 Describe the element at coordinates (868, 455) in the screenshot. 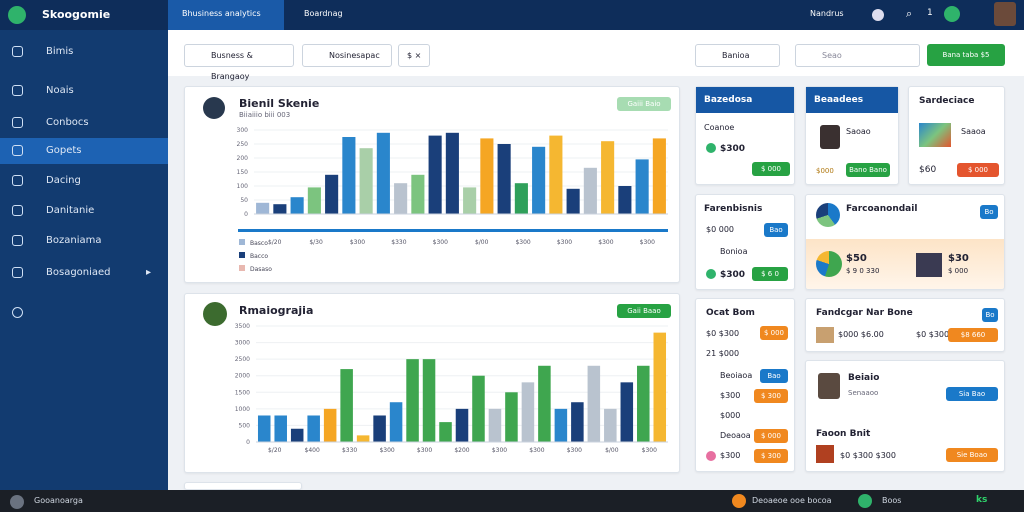

I see `card-text: $0 $300 $300` at that location.